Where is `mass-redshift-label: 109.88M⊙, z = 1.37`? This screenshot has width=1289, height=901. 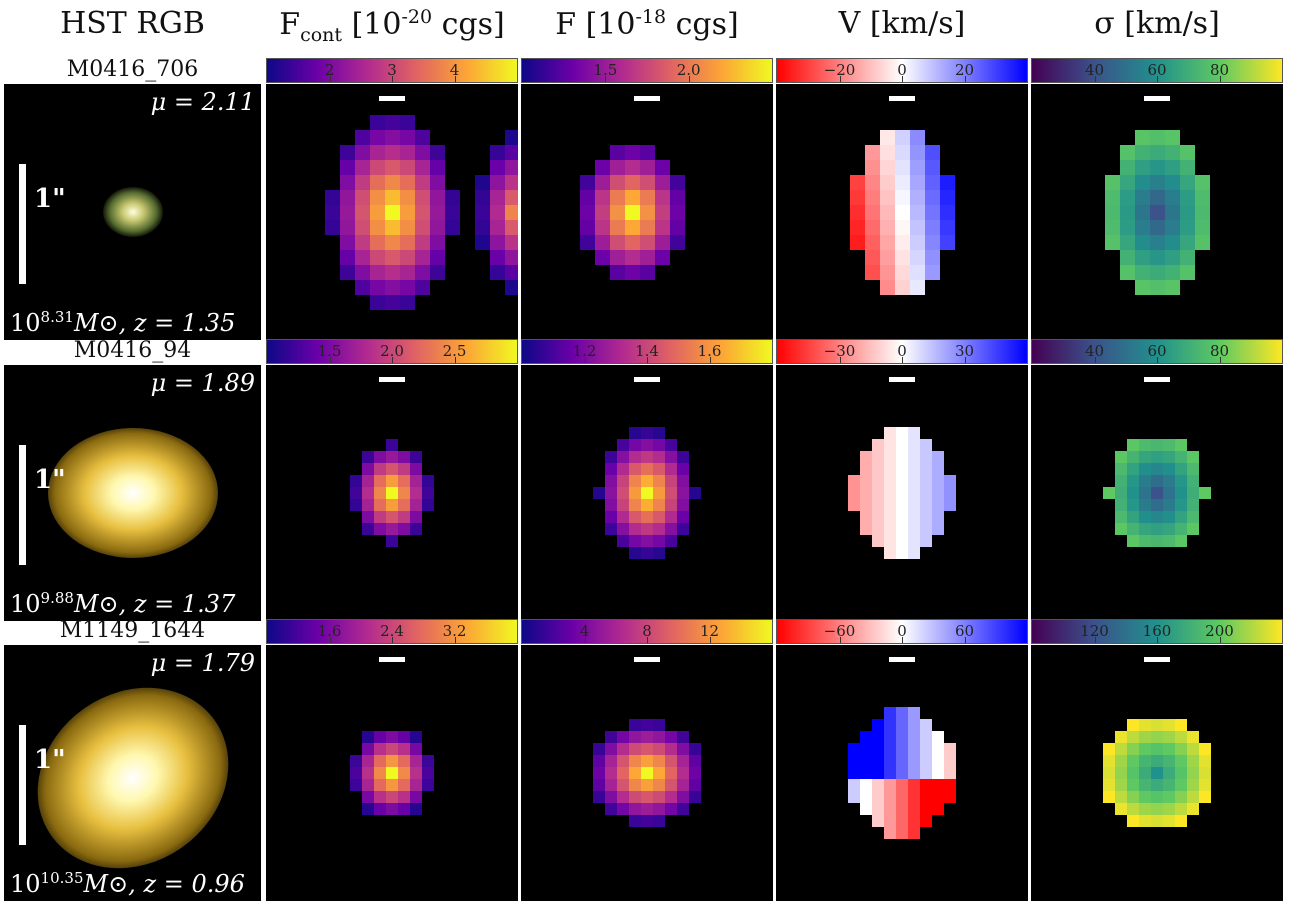
mass-redshift-label: 109.88M⊙, z = 1.37 is located at coordinates (123, 603).